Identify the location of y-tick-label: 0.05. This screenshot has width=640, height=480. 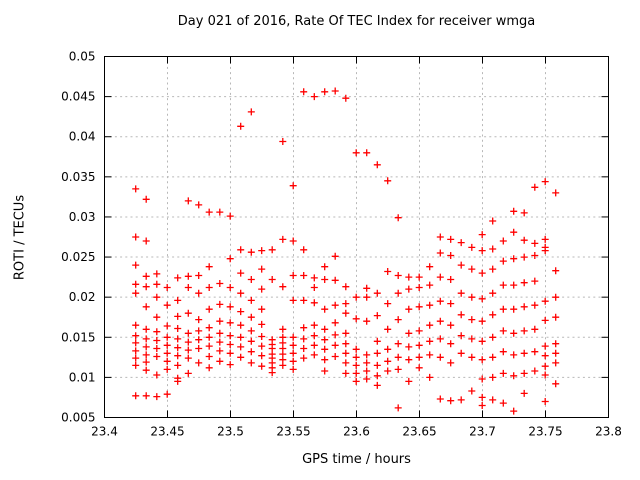
(82, 57).